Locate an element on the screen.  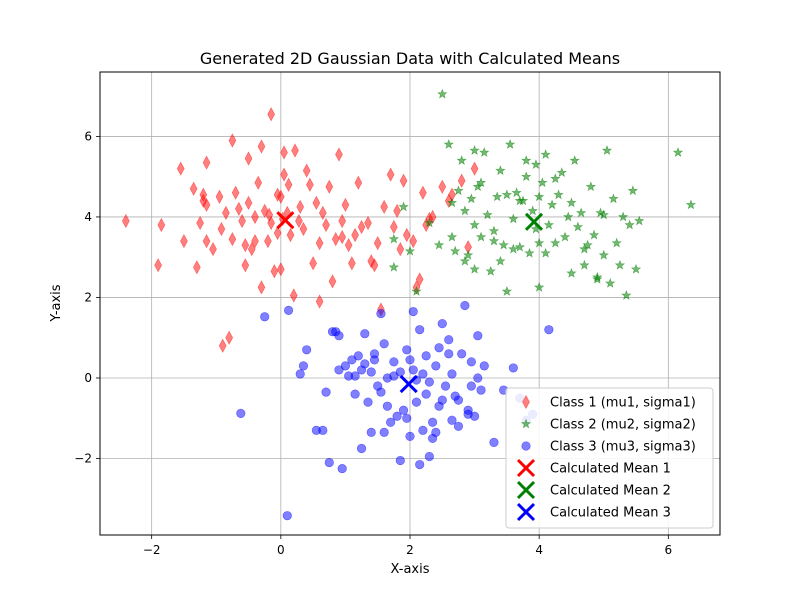
mean-1-marker is located at coordinates (285, 220).